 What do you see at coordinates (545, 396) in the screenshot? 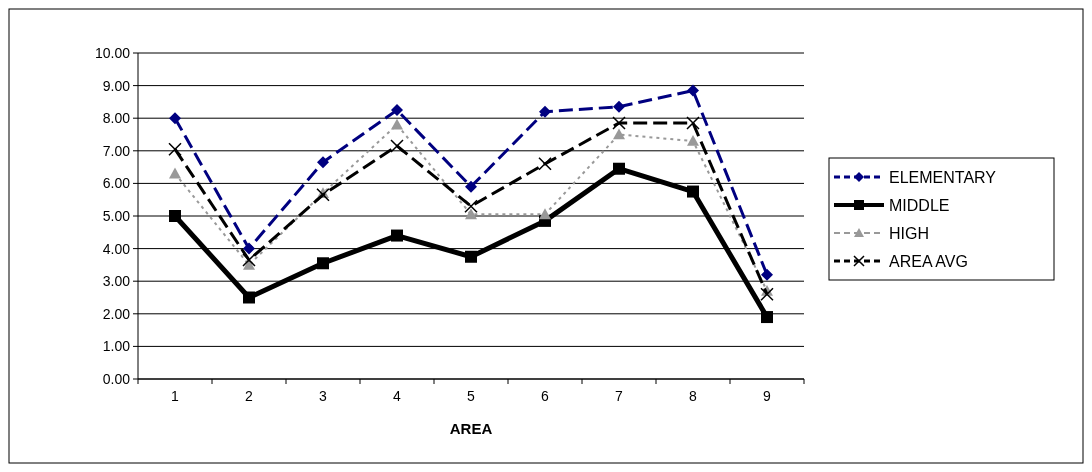
I see `x-tick-label: 6` at bounding box center [545, 396].